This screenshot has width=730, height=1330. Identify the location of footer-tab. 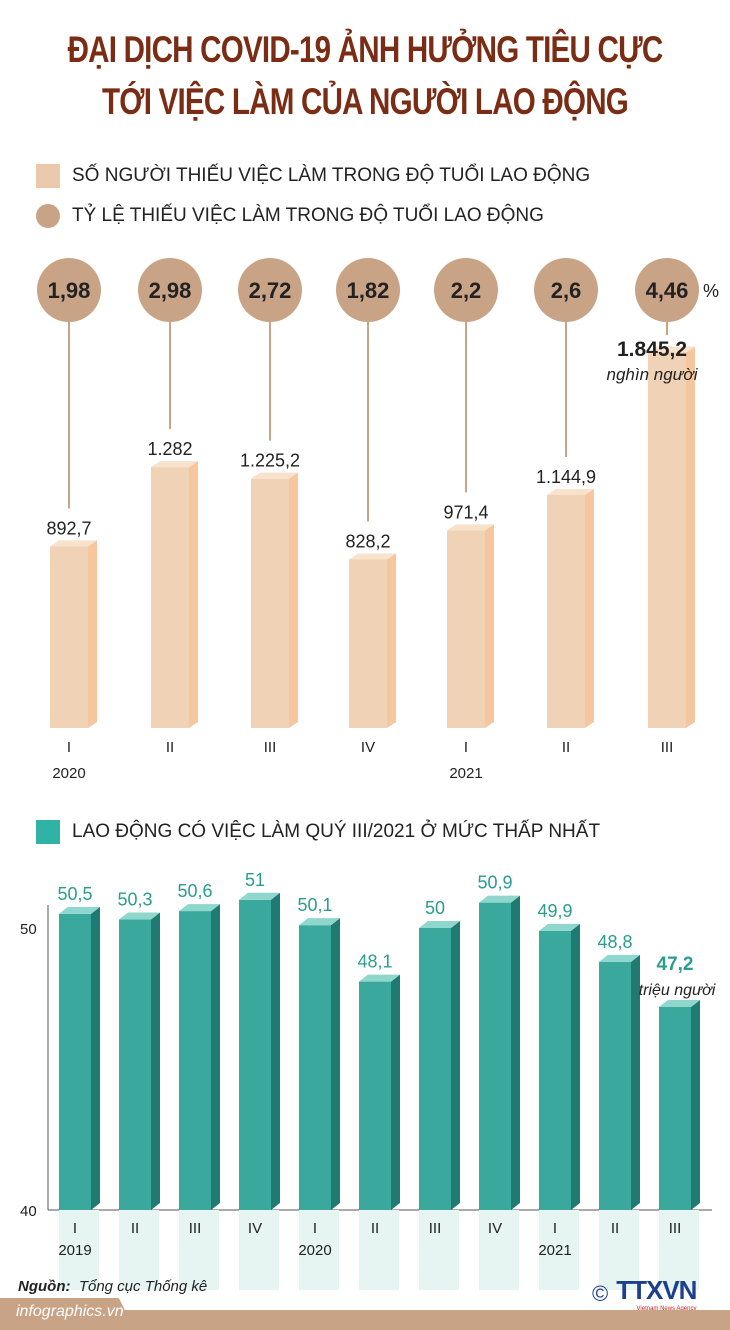
(67, 1314).